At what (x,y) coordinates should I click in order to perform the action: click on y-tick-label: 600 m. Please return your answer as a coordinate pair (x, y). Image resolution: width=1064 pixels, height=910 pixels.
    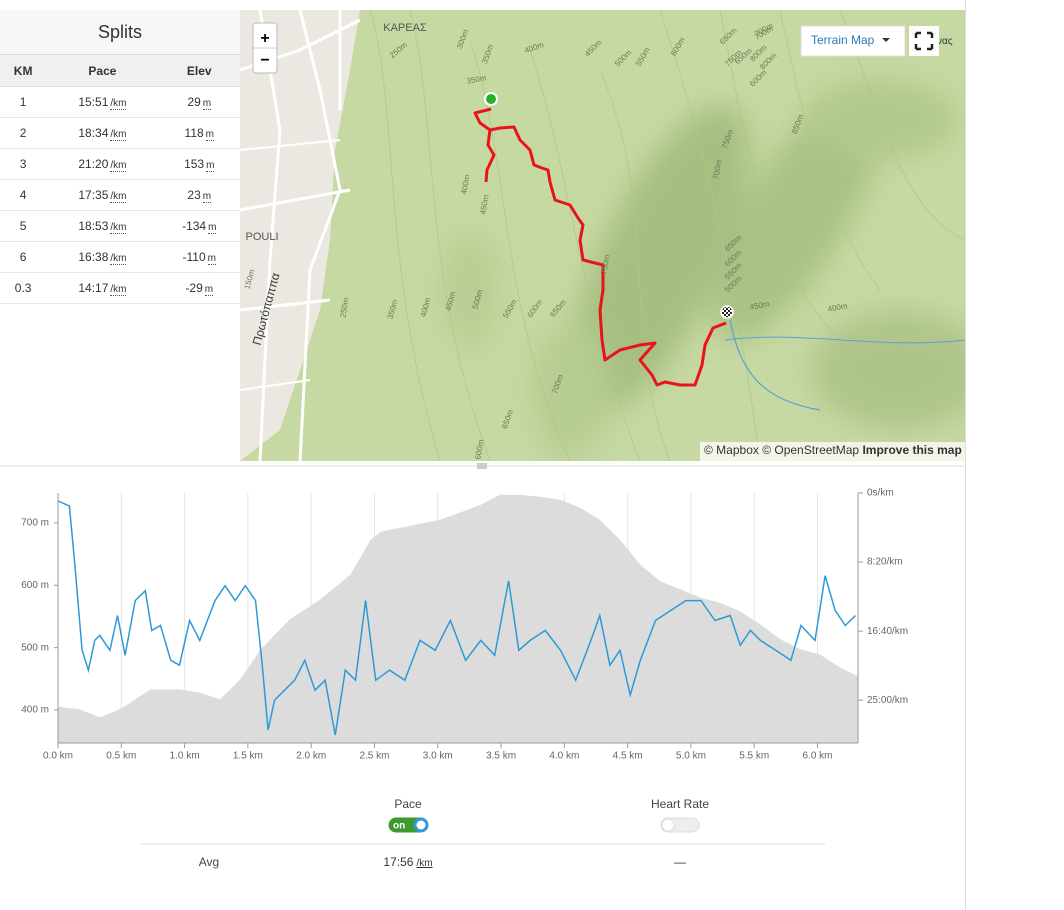
    Looking at the image, I should click on (35, 585).